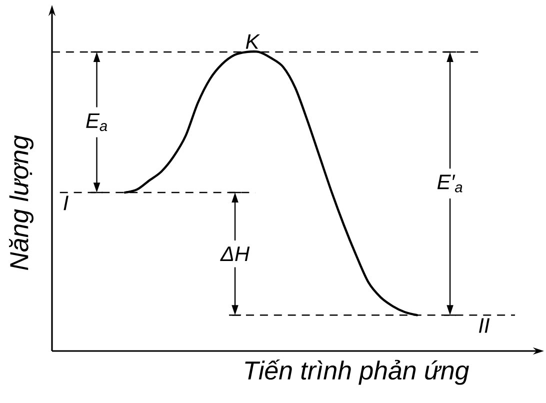  Describe the element at coordinates (97, 122) in the screenshot. I see `text: E$_{a}$` at that location.